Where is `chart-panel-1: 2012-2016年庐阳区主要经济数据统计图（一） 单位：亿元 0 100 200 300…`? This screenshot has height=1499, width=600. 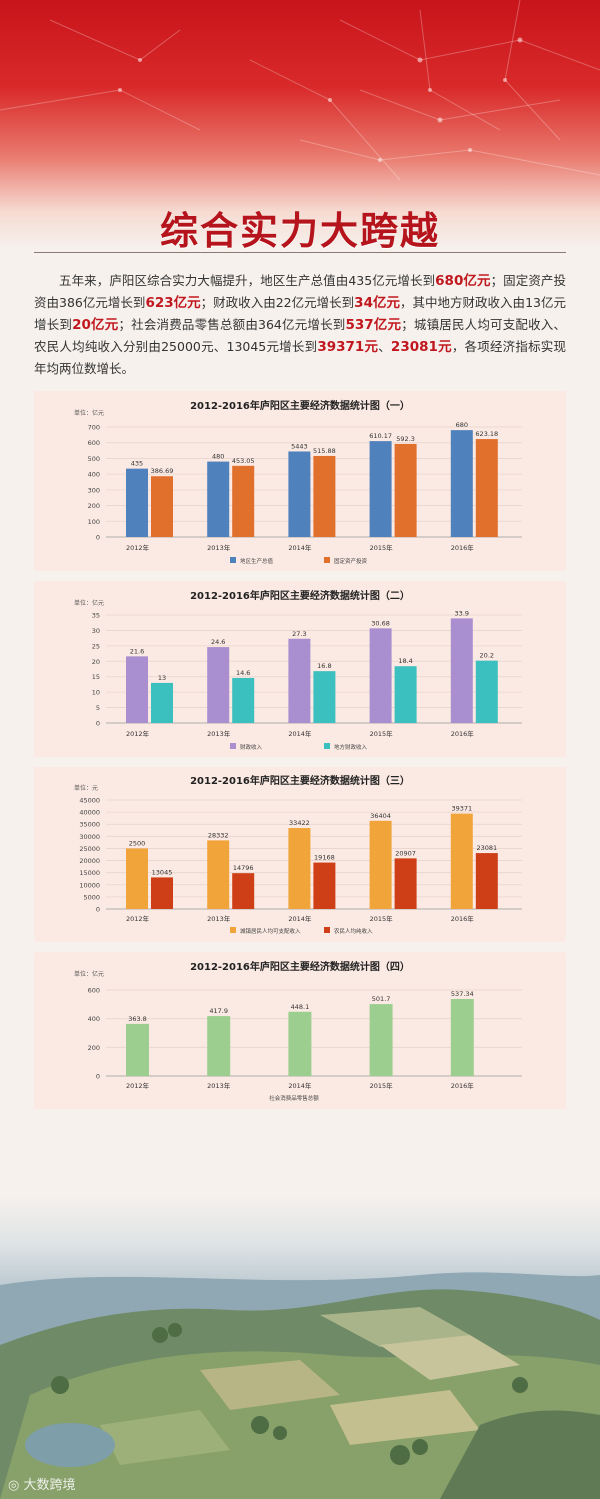 chart-panel-1: 2012-2016年庐阳区主要经济数据统计图（一） 单位：亿元 0 100 200 300… is located at coordinates (300, 481).